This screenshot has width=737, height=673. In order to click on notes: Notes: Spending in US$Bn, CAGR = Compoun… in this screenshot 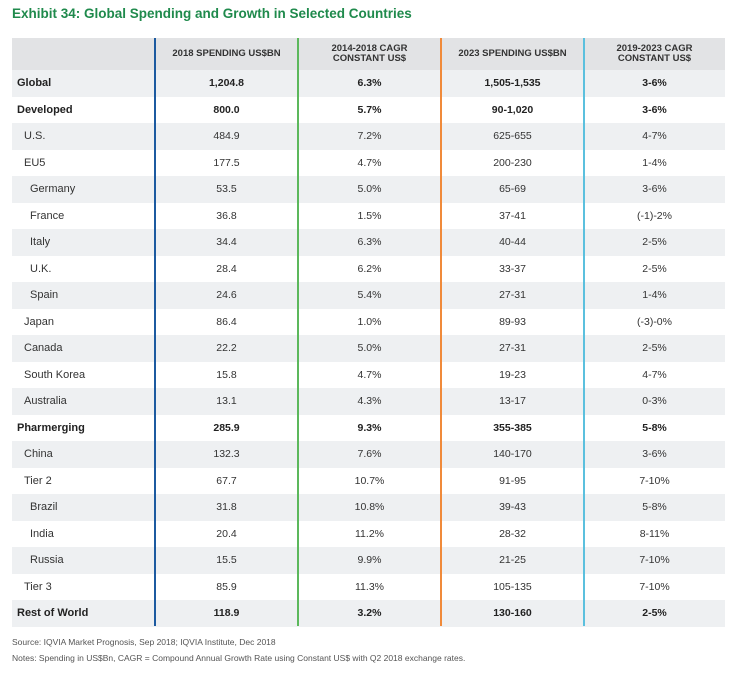, I will do `click(239, 658)`.